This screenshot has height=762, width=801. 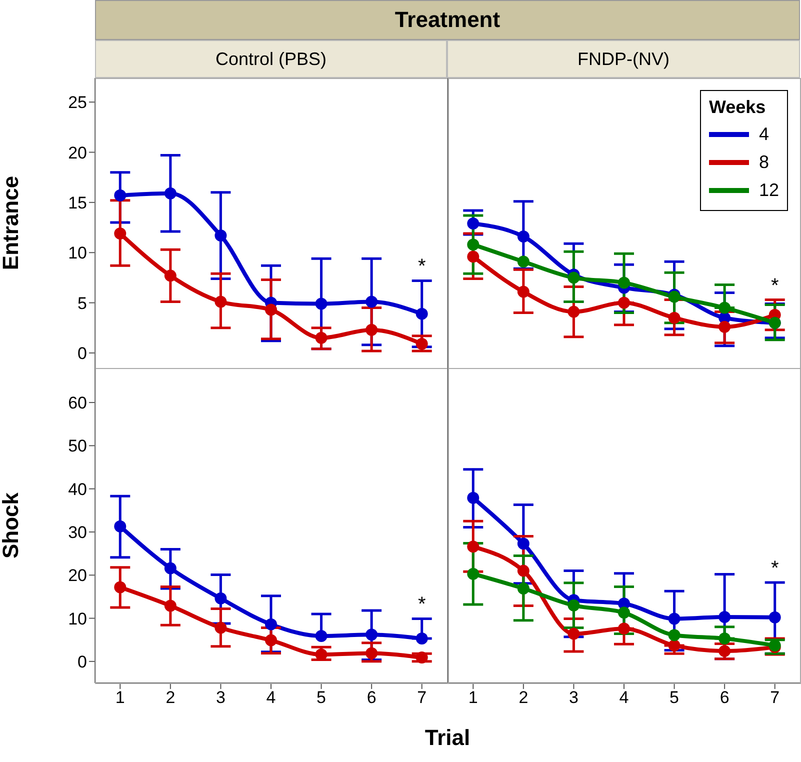 I want to click on y-tick-label: 25, so click(x=77, y=102).